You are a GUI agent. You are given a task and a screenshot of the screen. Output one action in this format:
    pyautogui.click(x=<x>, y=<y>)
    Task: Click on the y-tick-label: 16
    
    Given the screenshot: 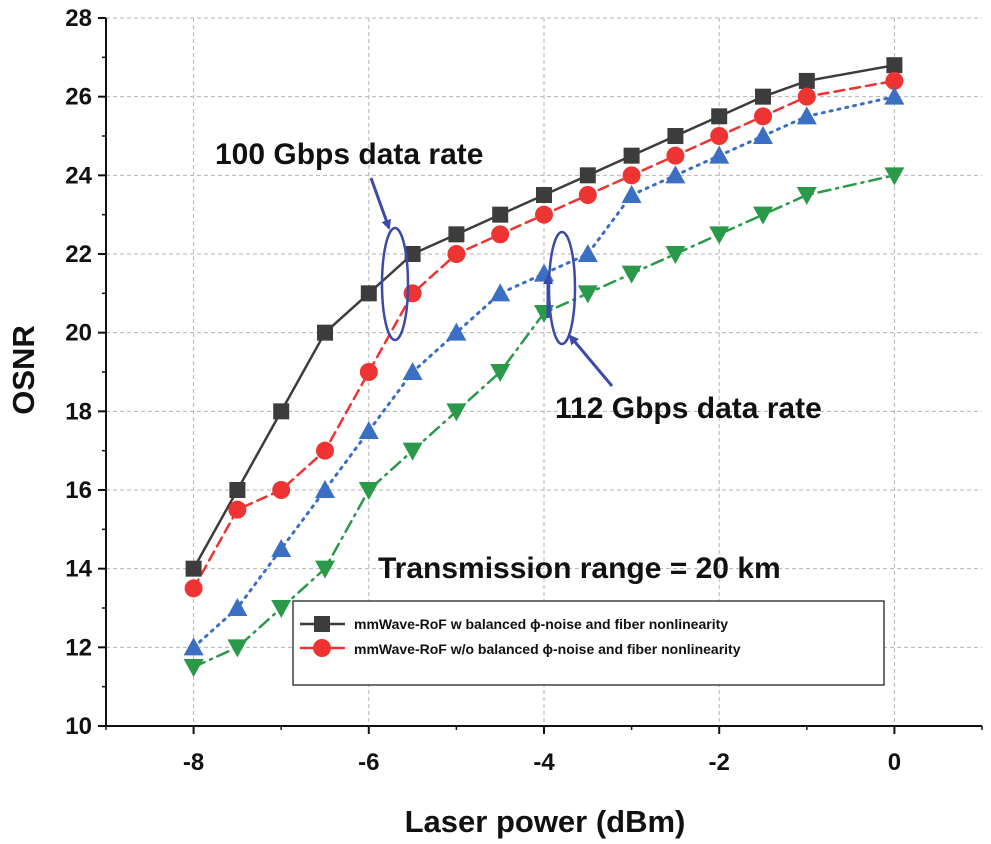 What is the action you would take?
    pyautogui.click(x=78, y=490)
    